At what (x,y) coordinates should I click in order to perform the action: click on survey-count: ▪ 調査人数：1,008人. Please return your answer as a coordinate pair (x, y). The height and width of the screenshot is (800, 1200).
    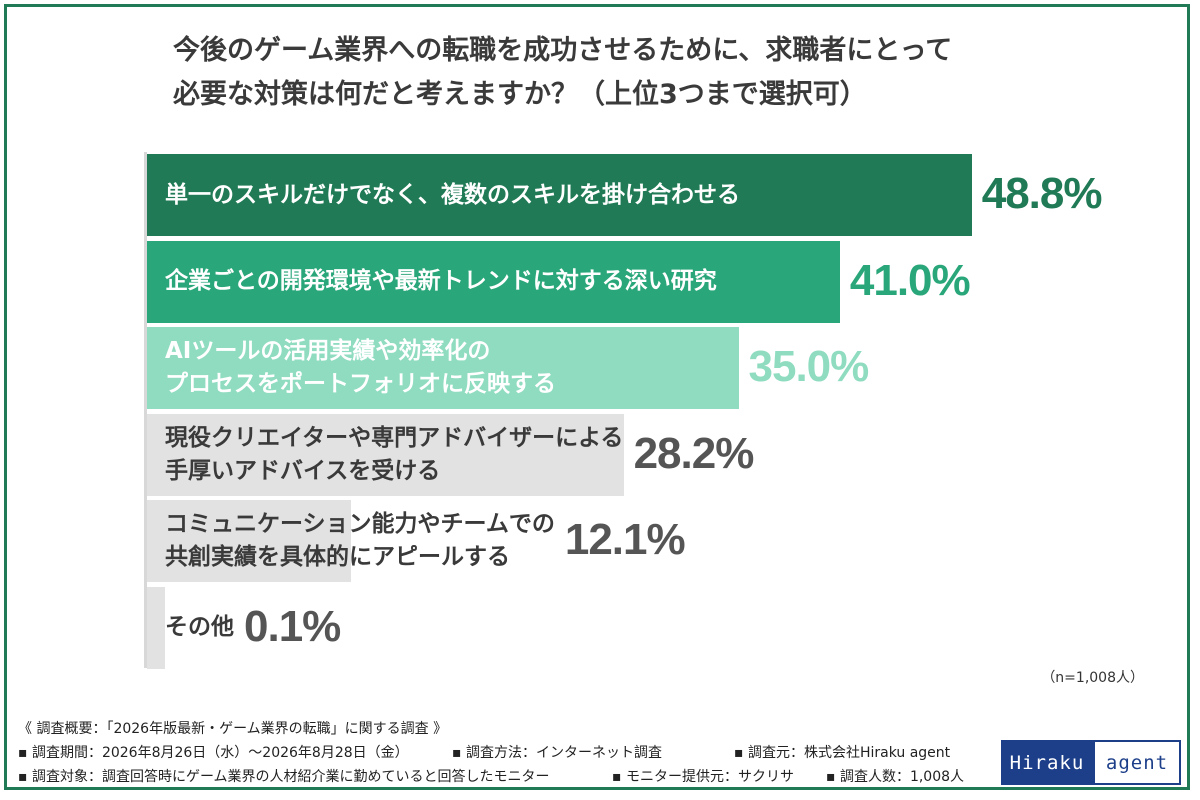
    Looking at the image, I should click on (895, 777).